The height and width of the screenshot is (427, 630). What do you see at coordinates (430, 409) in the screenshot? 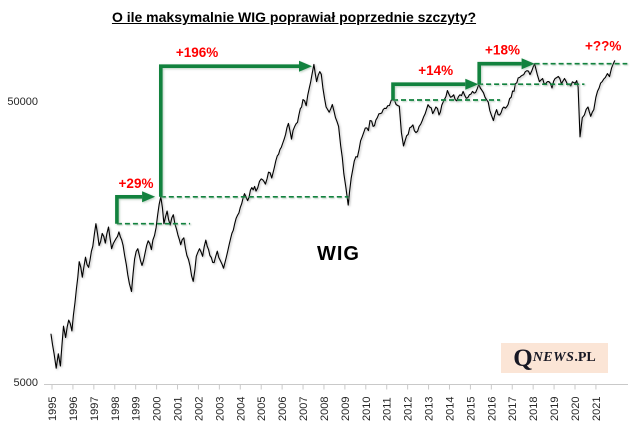
I see `x-axis-year-label: 2013` at bounding box center [430, 409].